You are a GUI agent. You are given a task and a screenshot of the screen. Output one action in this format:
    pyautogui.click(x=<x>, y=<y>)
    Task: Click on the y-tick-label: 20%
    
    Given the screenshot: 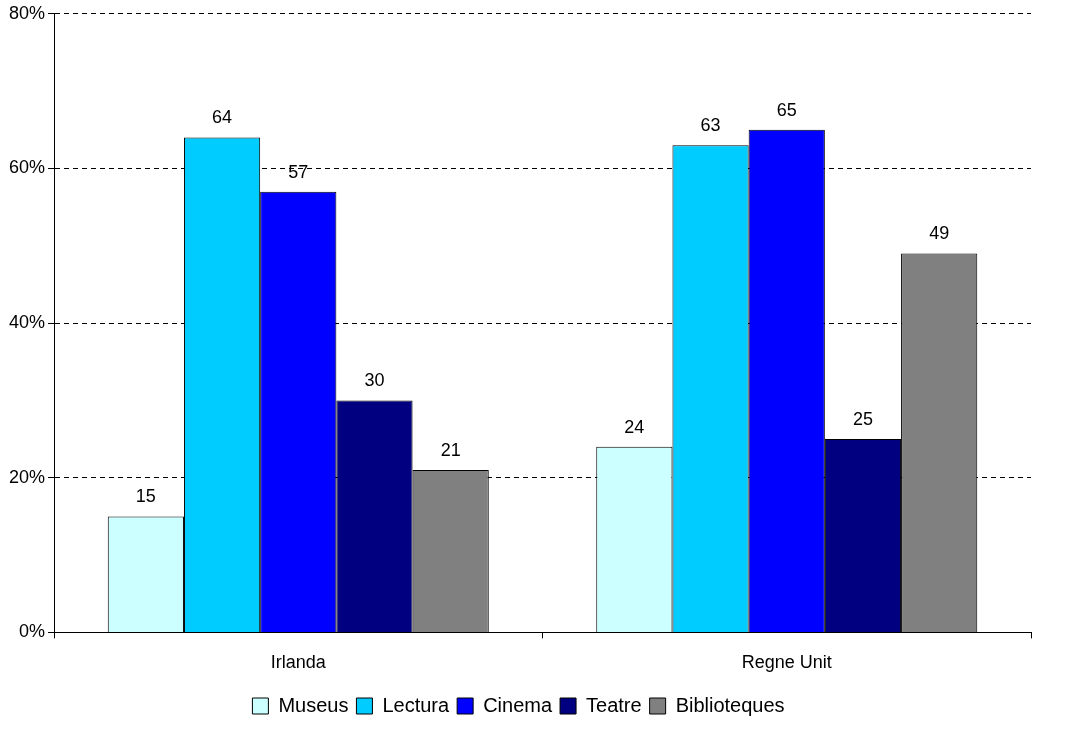 What is the action you would take?
    pyautogui.click(x=27, y=476)
    